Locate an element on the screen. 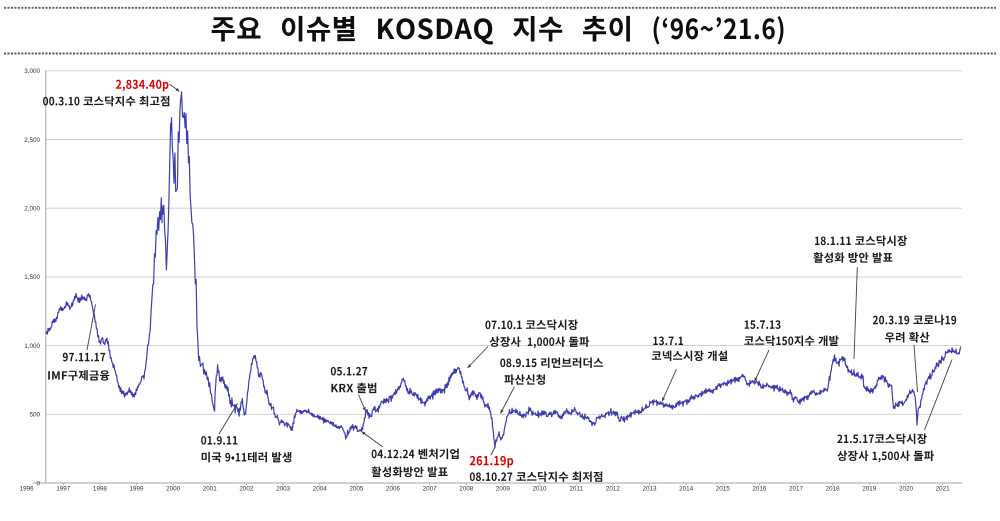 Image resolution: width=1000 pixels, height=521 pixels. svg-text: 2007 is located at coordinates (430, 489).